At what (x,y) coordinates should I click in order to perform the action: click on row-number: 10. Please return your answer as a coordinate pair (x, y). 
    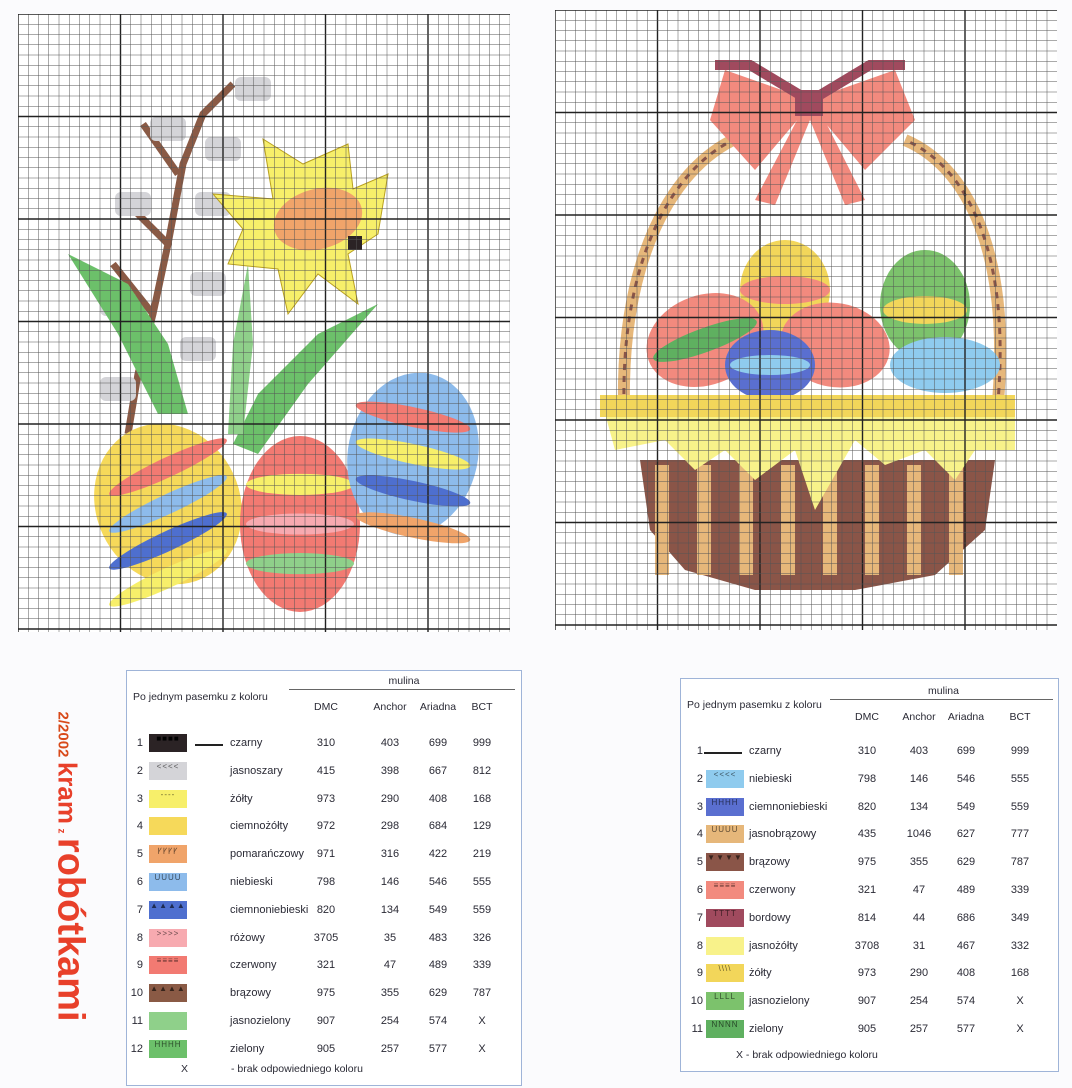
    Looking at the image, I should click on (696, 1001).